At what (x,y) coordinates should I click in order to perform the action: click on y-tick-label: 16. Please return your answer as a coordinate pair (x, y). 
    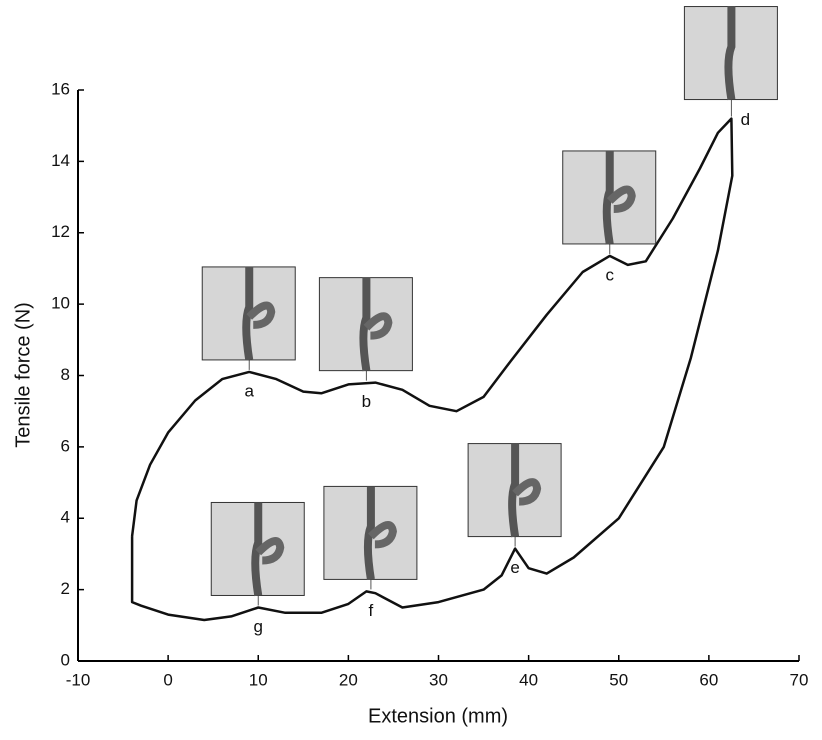
    Looking at the image, I should click on (60, 88).